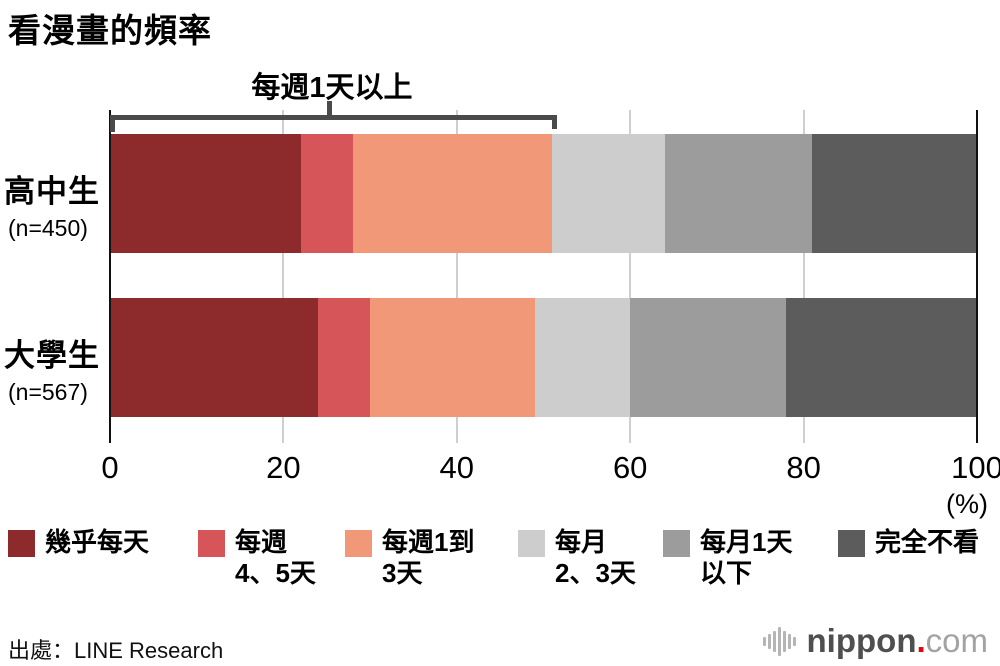  Describe the element at coordinates (116, 650) in the screenshot. I see `source-credit: 出處：LINE Research` at that location.